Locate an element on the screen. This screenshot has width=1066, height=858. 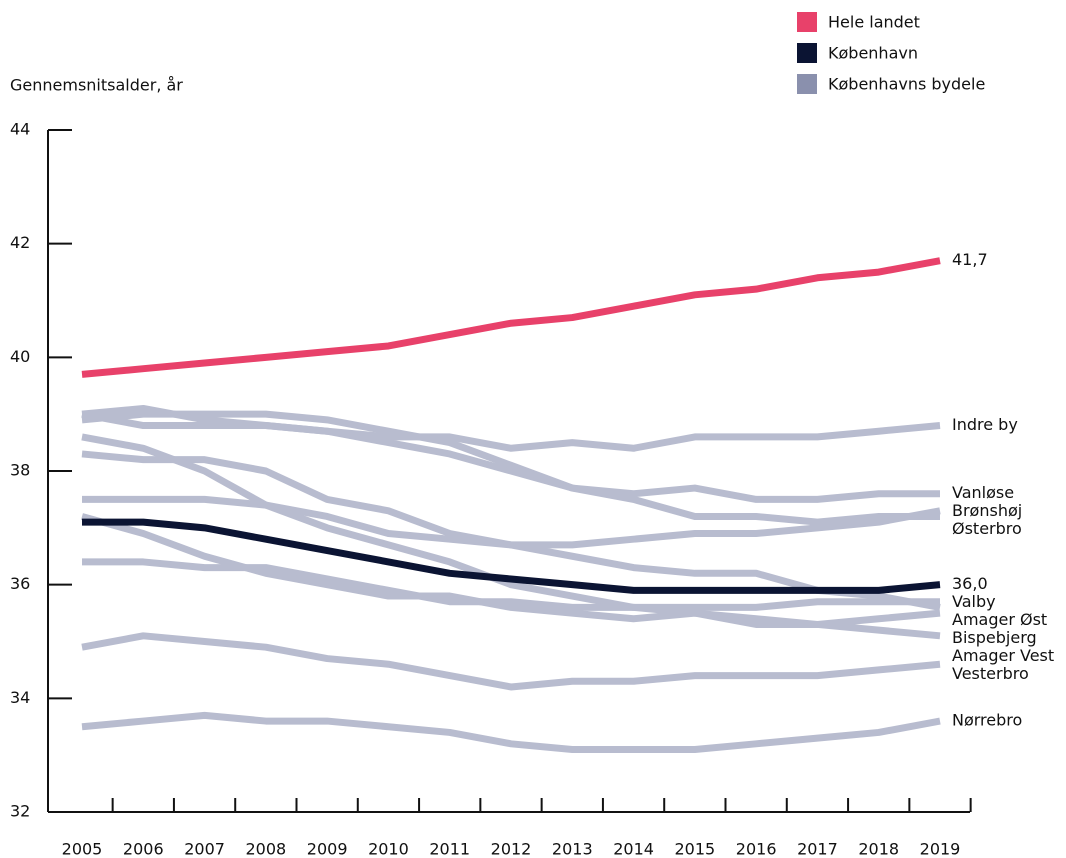
x-tick-label: 2014 is located at coordinates (633, 849).